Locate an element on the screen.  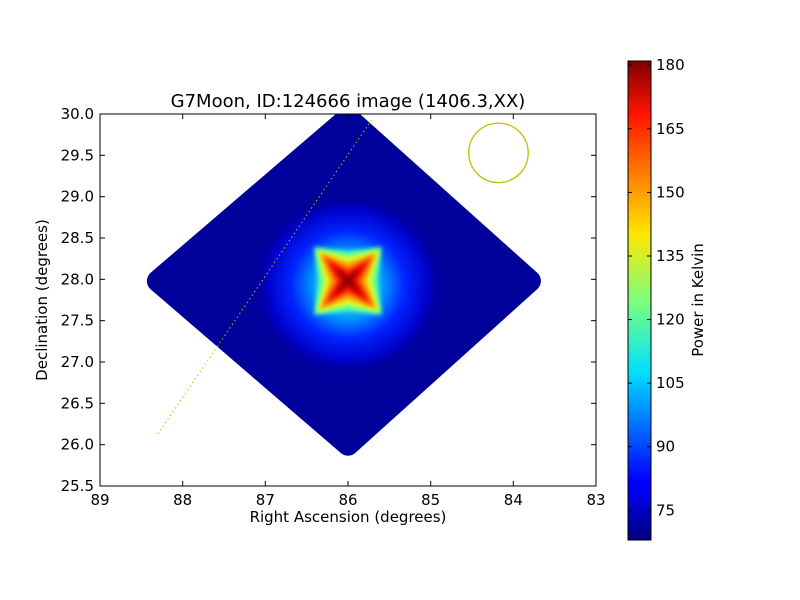
colorbar: 75 90 105 120 135 150 165 180 Power in Kelvin is located at coordinates (667, 298).